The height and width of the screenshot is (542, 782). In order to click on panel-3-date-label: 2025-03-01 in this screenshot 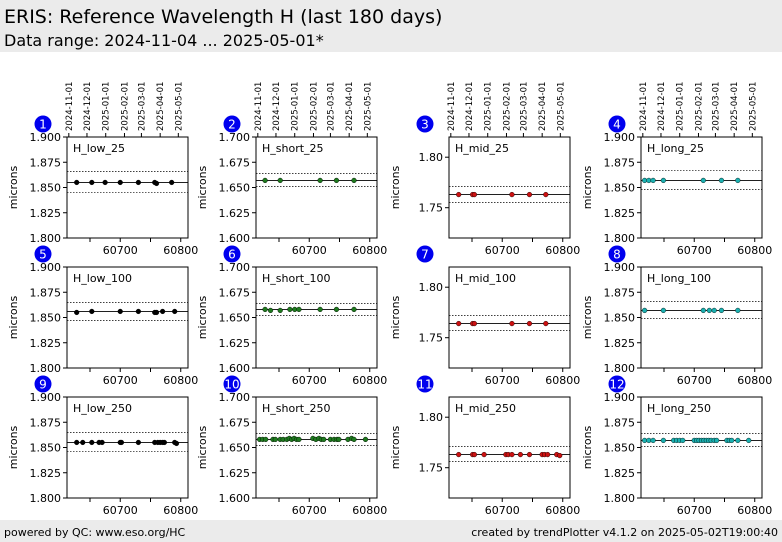, I will do `click(524, 106)`.